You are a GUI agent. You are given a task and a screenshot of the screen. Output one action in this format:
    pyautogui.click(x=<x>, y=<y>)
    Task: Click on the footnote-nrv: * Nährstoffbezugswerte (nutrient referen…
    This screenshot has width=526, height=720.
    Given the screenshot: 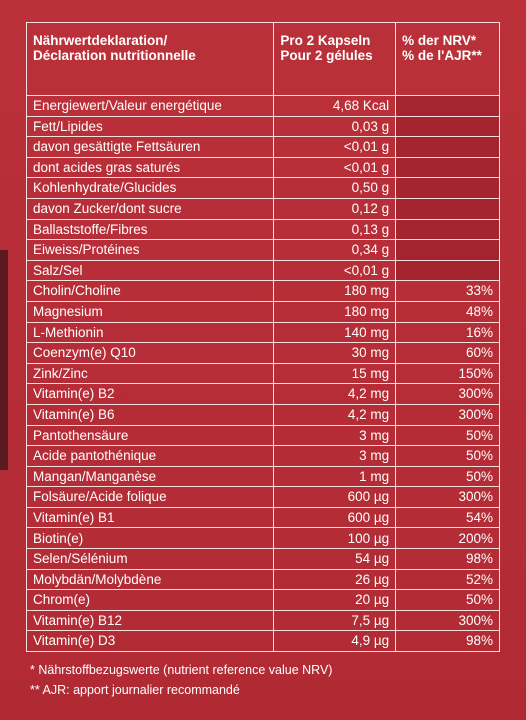 What is the action you would take?
    pyautogui.click(x=181, y=670)
    